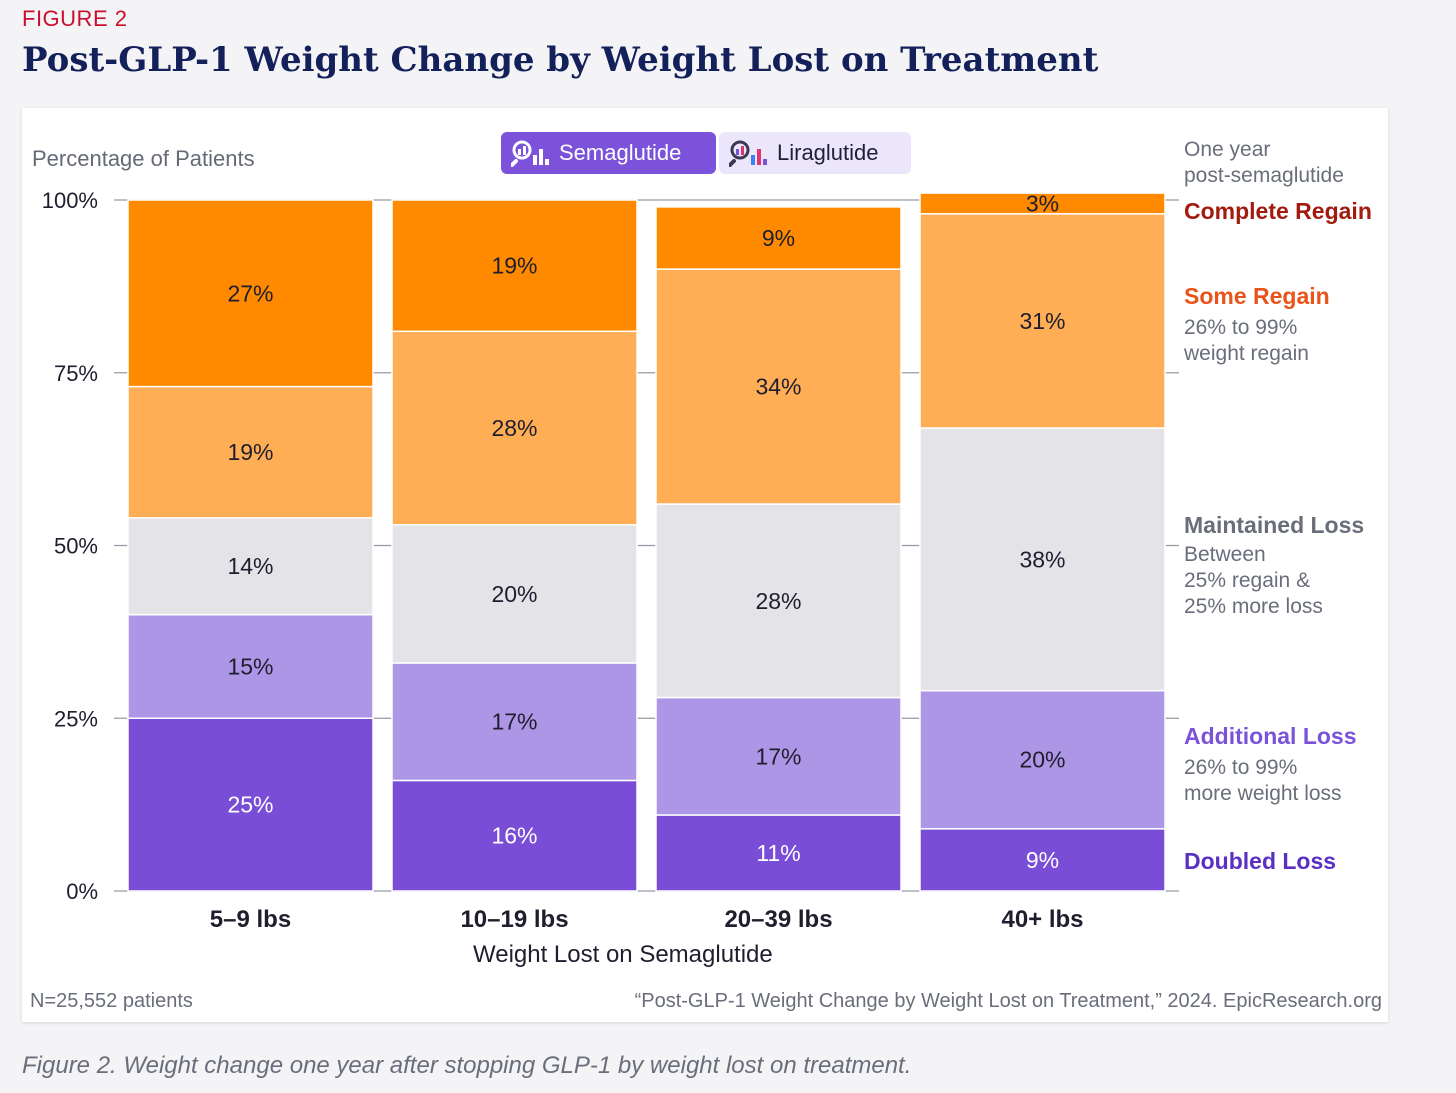 The image size is (1456, 1093). I want to click on y-tick-label: 50%, so click(76, 546).